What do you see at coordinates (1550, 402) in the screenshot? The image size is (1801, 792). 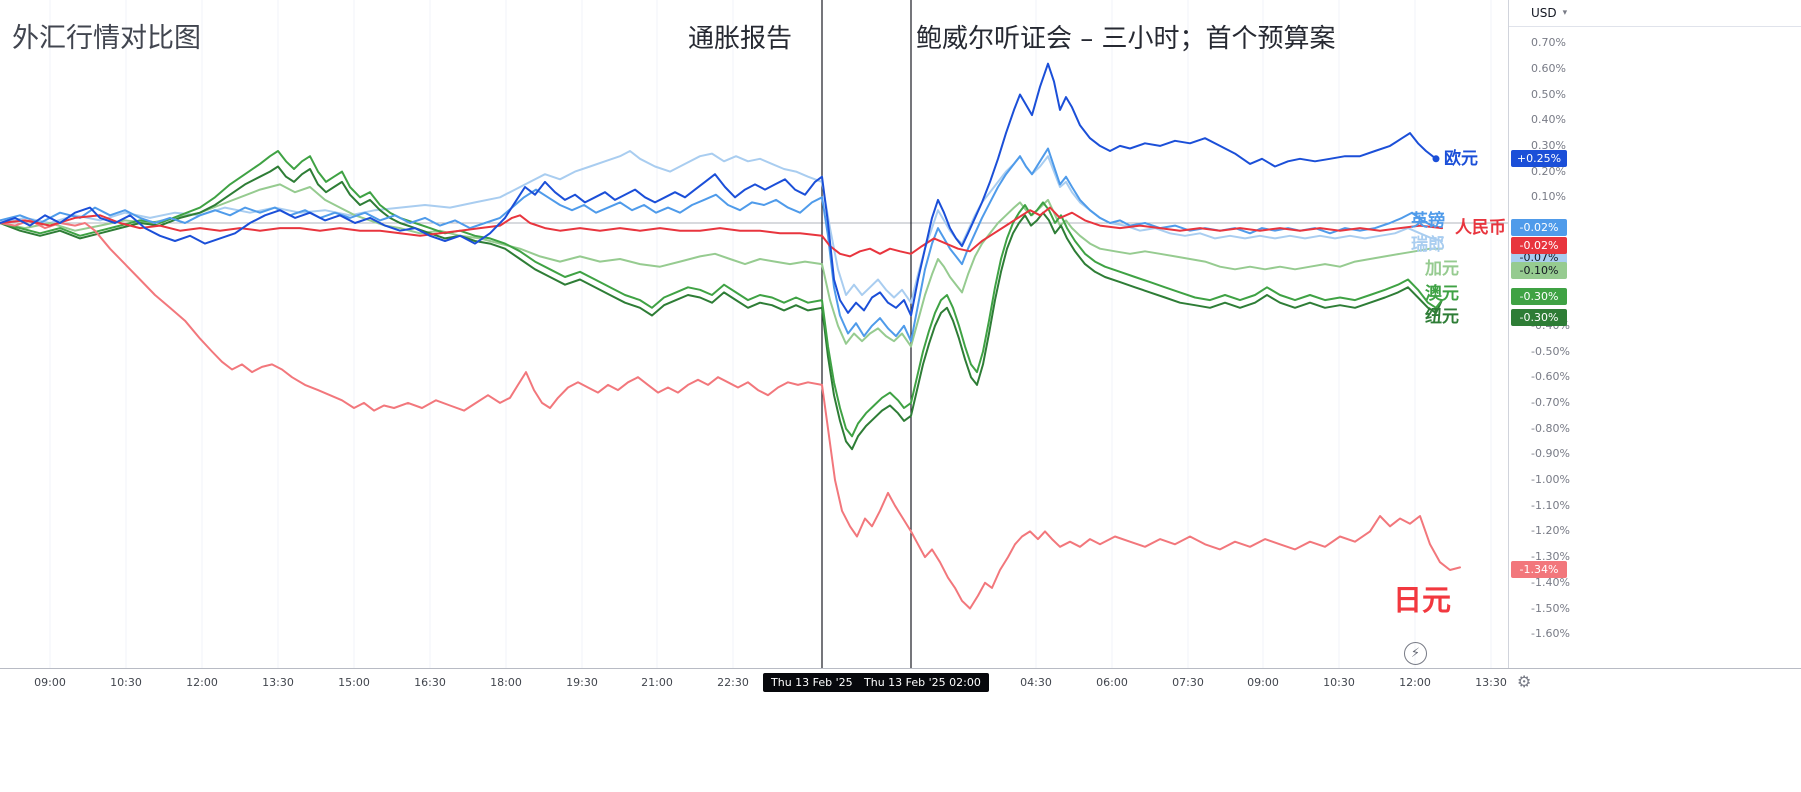 I see `price-tick: -0.70%` at bounding box center [1550, 402].